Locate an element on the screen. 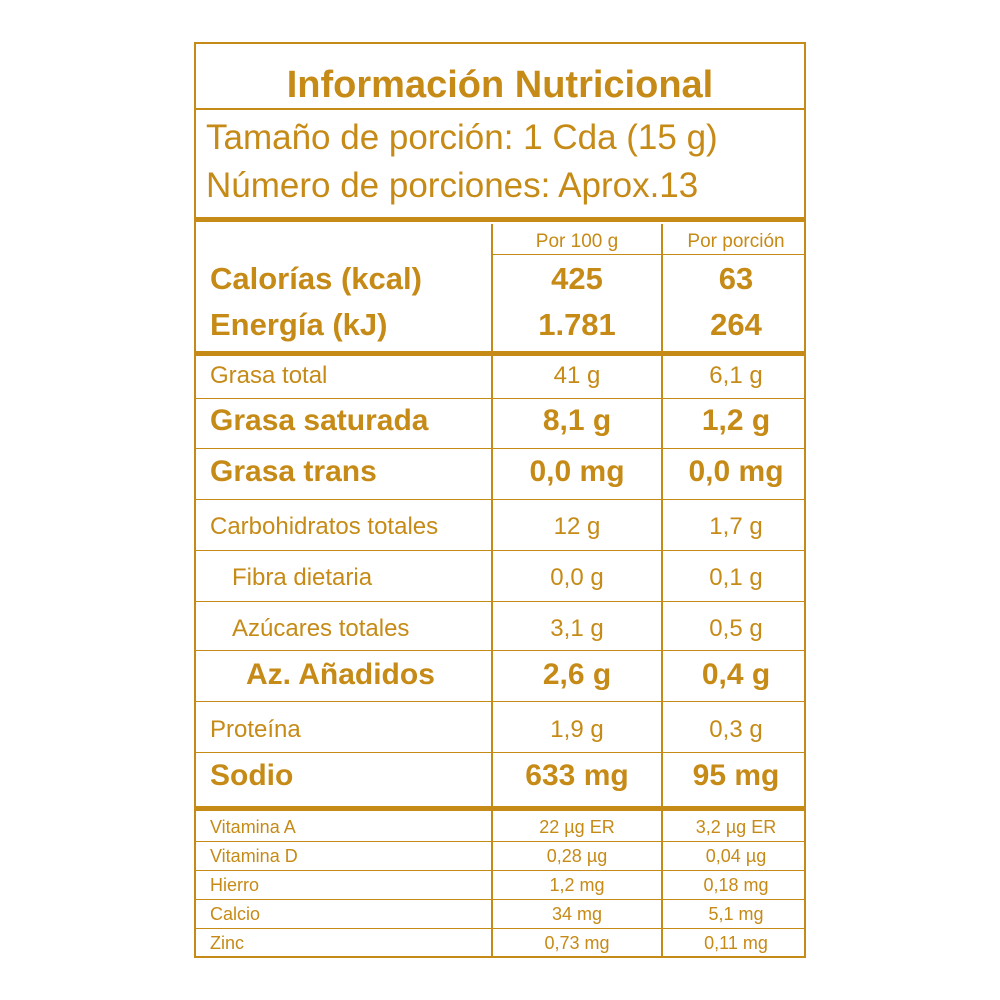  serving-size: Tamaño de porción: 1 Cda (15 g) is located at coordinates (462, 137).